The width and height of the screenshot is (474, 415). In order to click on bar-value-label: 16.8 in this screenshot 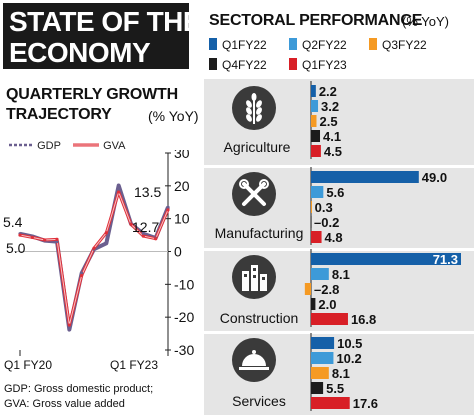, I will do `click(363, 319)`.